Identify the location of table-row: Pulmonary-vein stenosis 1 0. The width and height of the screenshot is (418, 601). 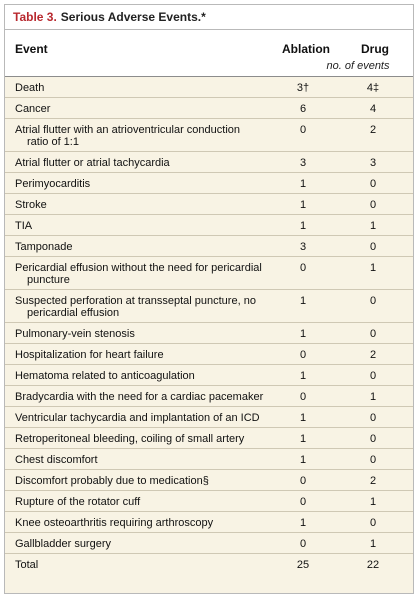
(209, 333).